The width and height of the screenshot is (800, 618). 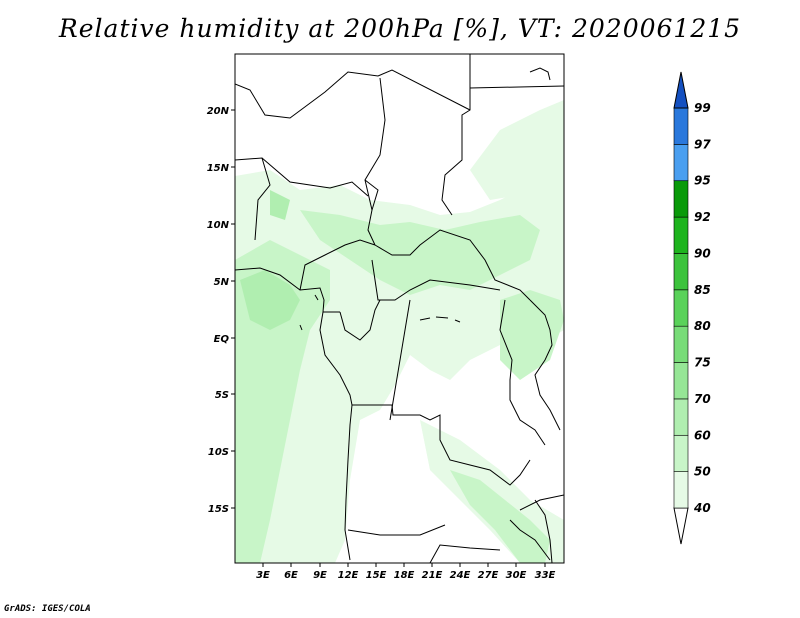 I want to click on y-tick-label: 5N, so click(x=222, y=282).